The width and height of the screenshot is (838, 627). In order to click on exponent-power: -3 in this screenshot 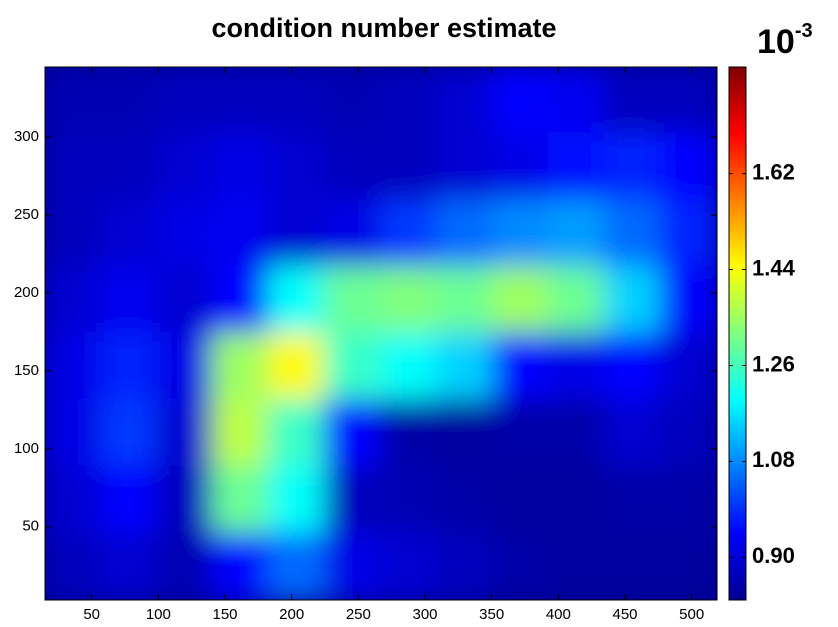, I will do `click(804, 31)`.